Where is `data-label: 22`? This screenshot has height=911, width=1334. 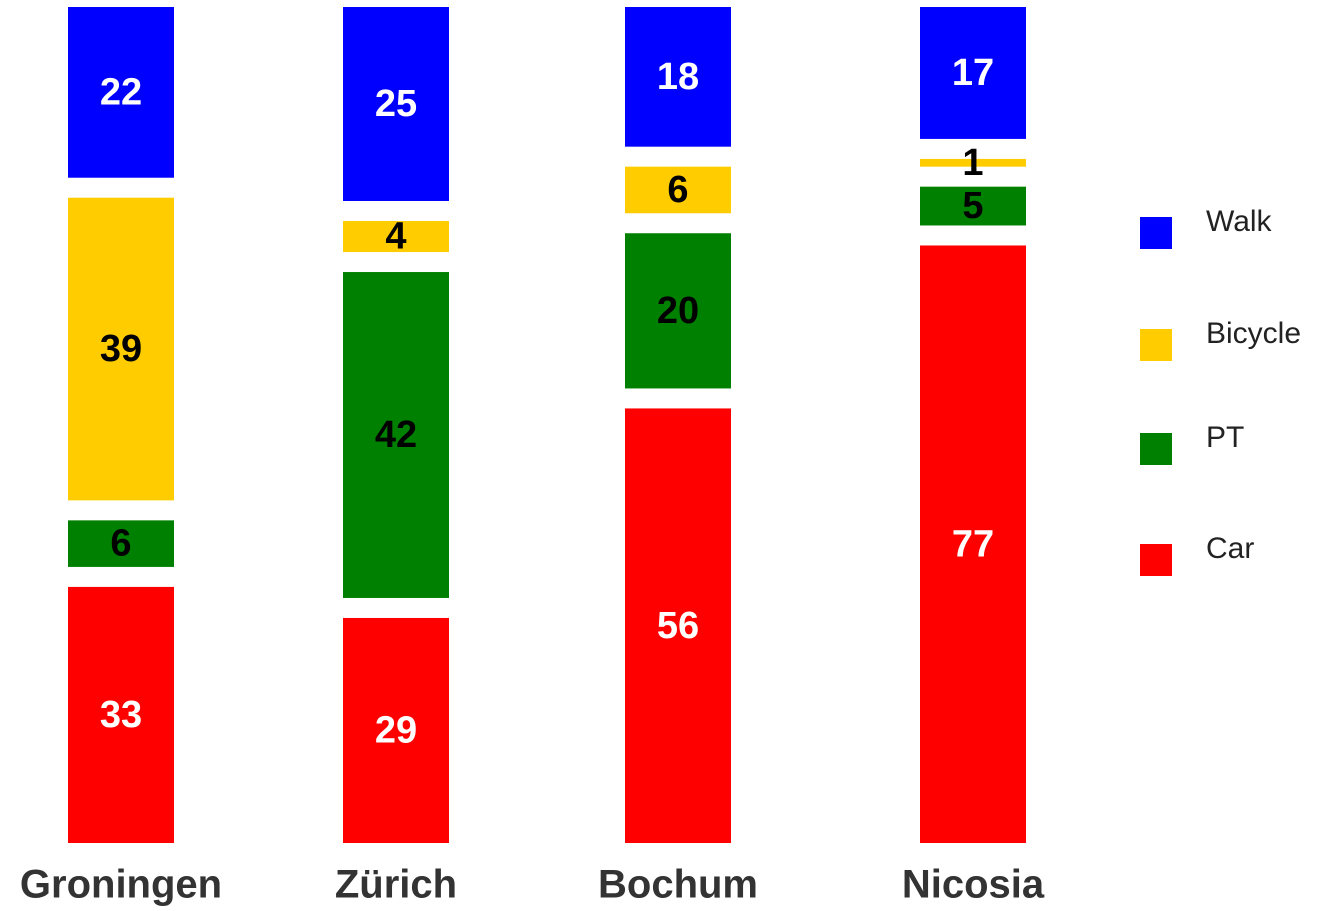 data-label: 22 is located at coordinates (121, 92).